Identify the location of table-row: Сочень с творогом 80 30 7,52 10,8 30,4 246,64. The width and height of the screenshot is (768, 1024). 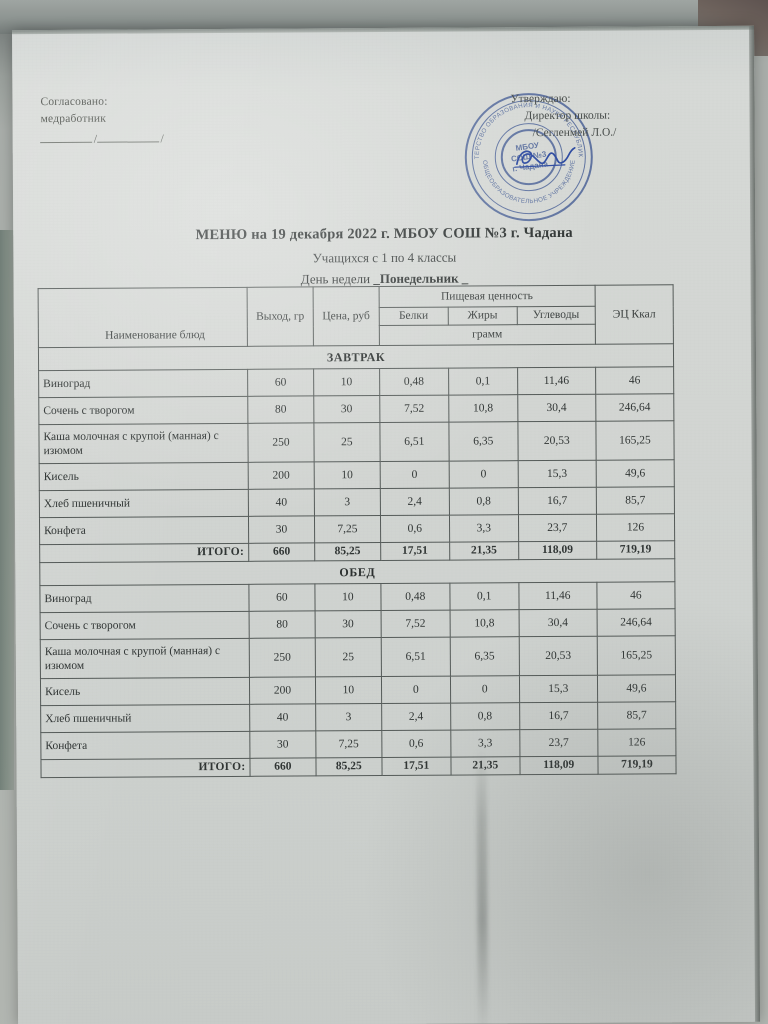
(356, 409).